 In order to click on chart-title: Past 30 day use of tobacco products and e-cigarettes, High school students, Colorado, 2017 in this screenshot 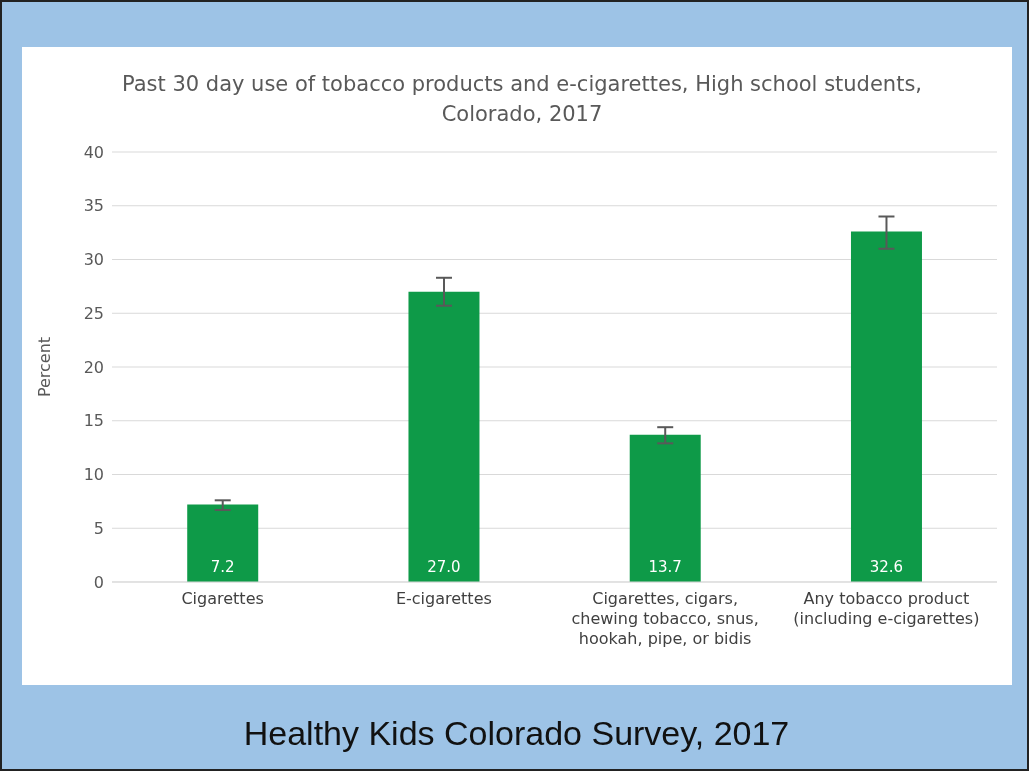, I will do `click(522, 99)`.